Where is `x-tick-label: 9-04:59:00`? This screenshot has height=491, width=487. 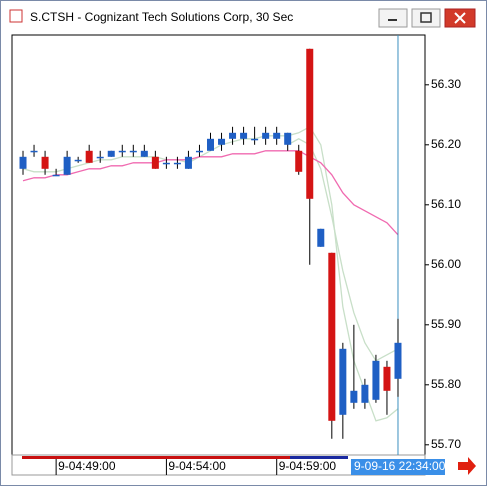 x-tick-label: 9-04:59:00 is located at coordinates (308, 466).